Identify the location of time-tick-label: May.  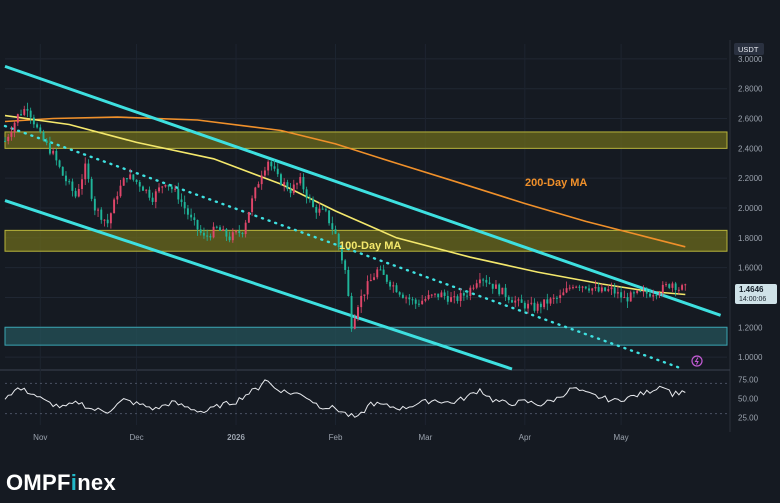
(621, 437).